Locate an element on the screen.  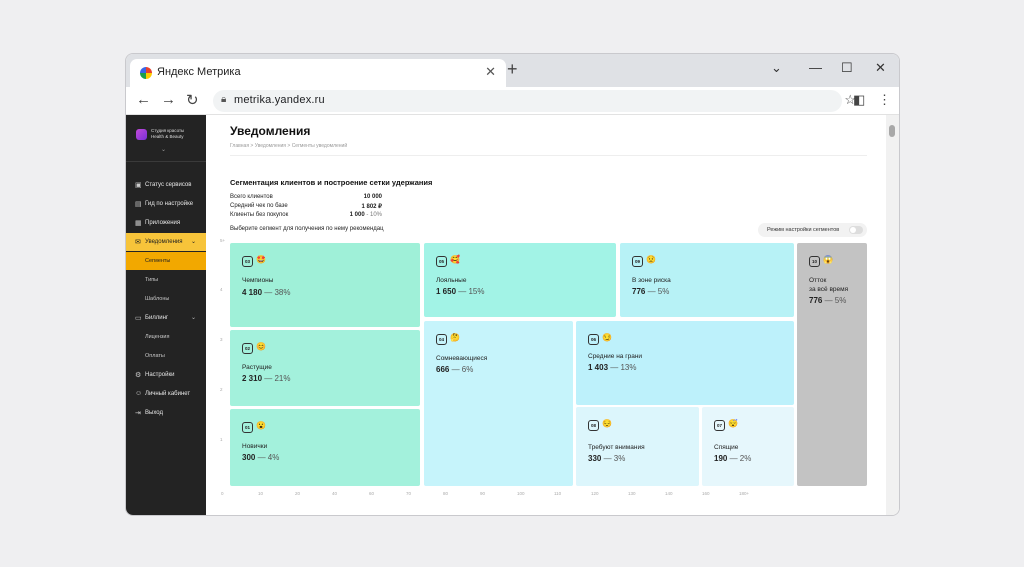
segment-number-badge: 06 is located at coordinates (593, 339).